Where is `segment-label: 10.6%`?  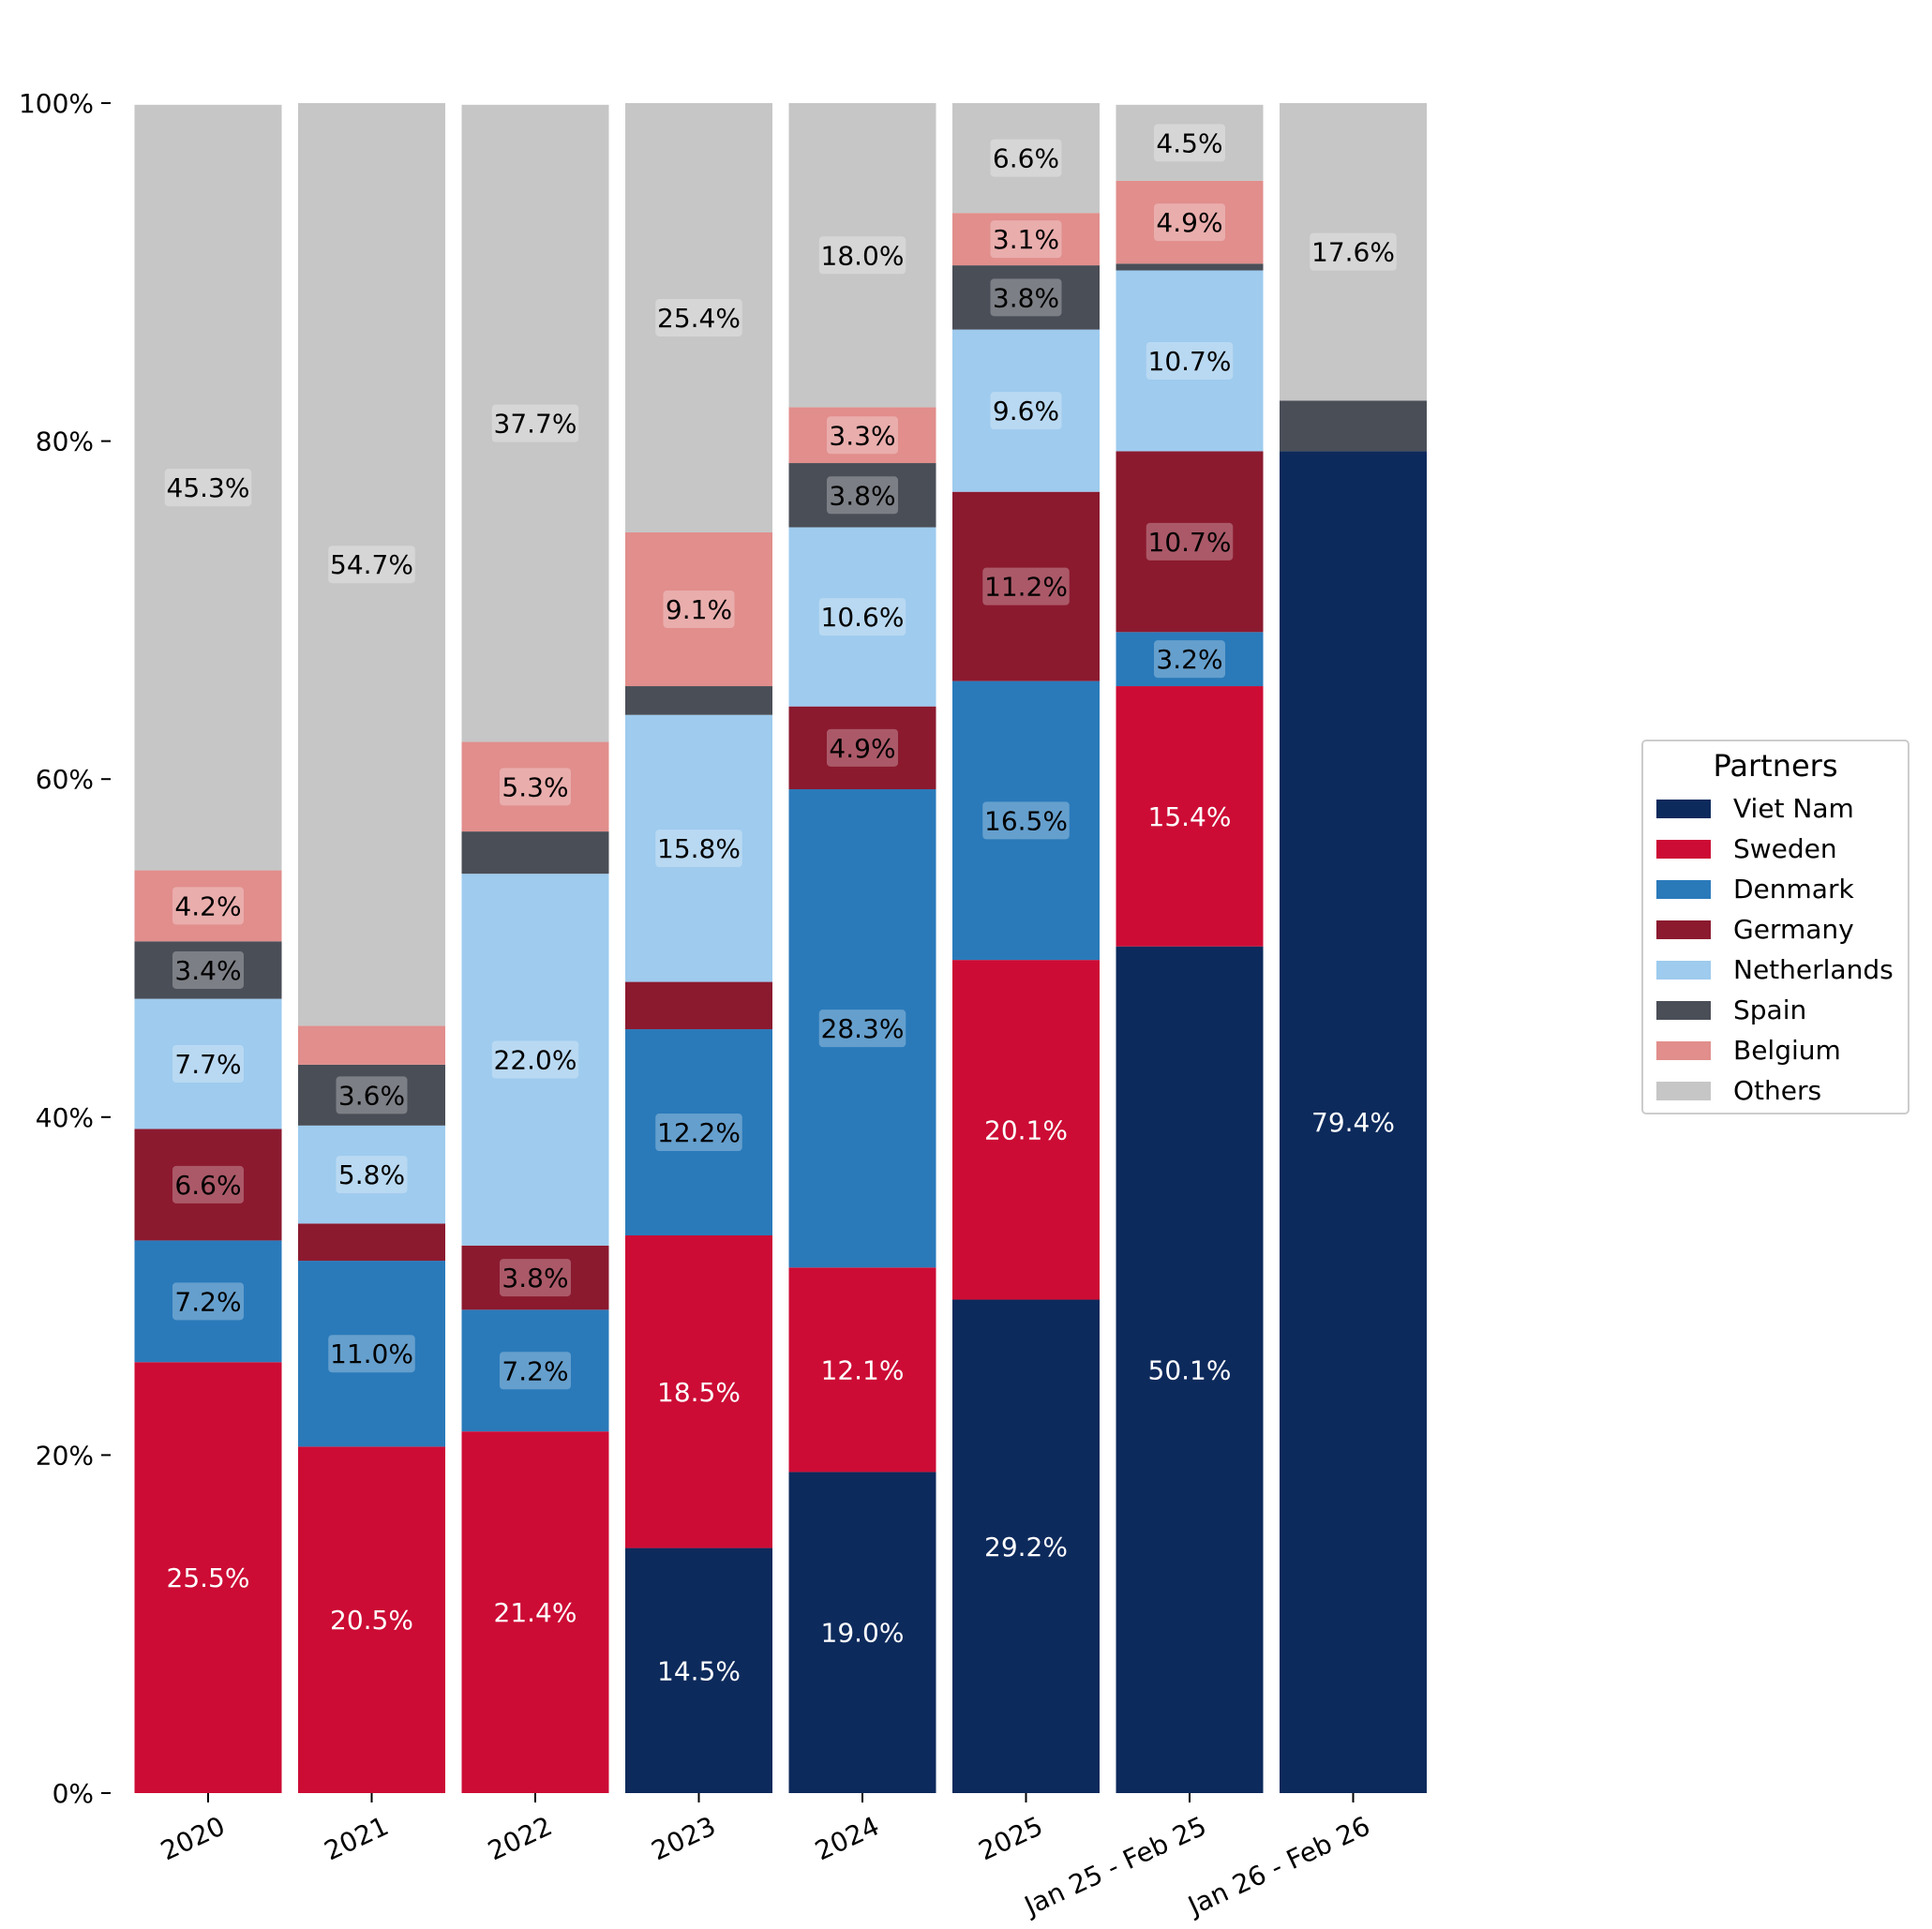
segment-label: 10.6% is located at coordinates (863, 617).